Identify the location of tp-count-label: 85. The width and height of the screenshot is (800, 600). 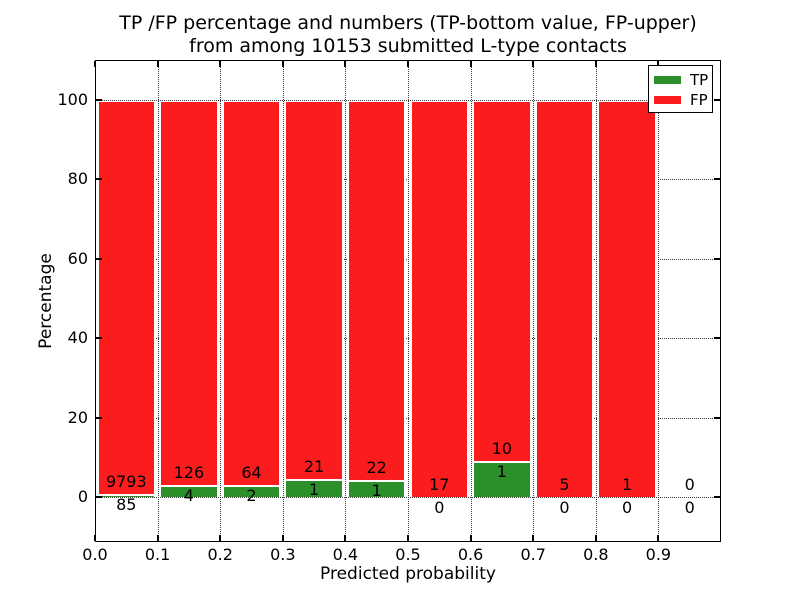
(126, 504).